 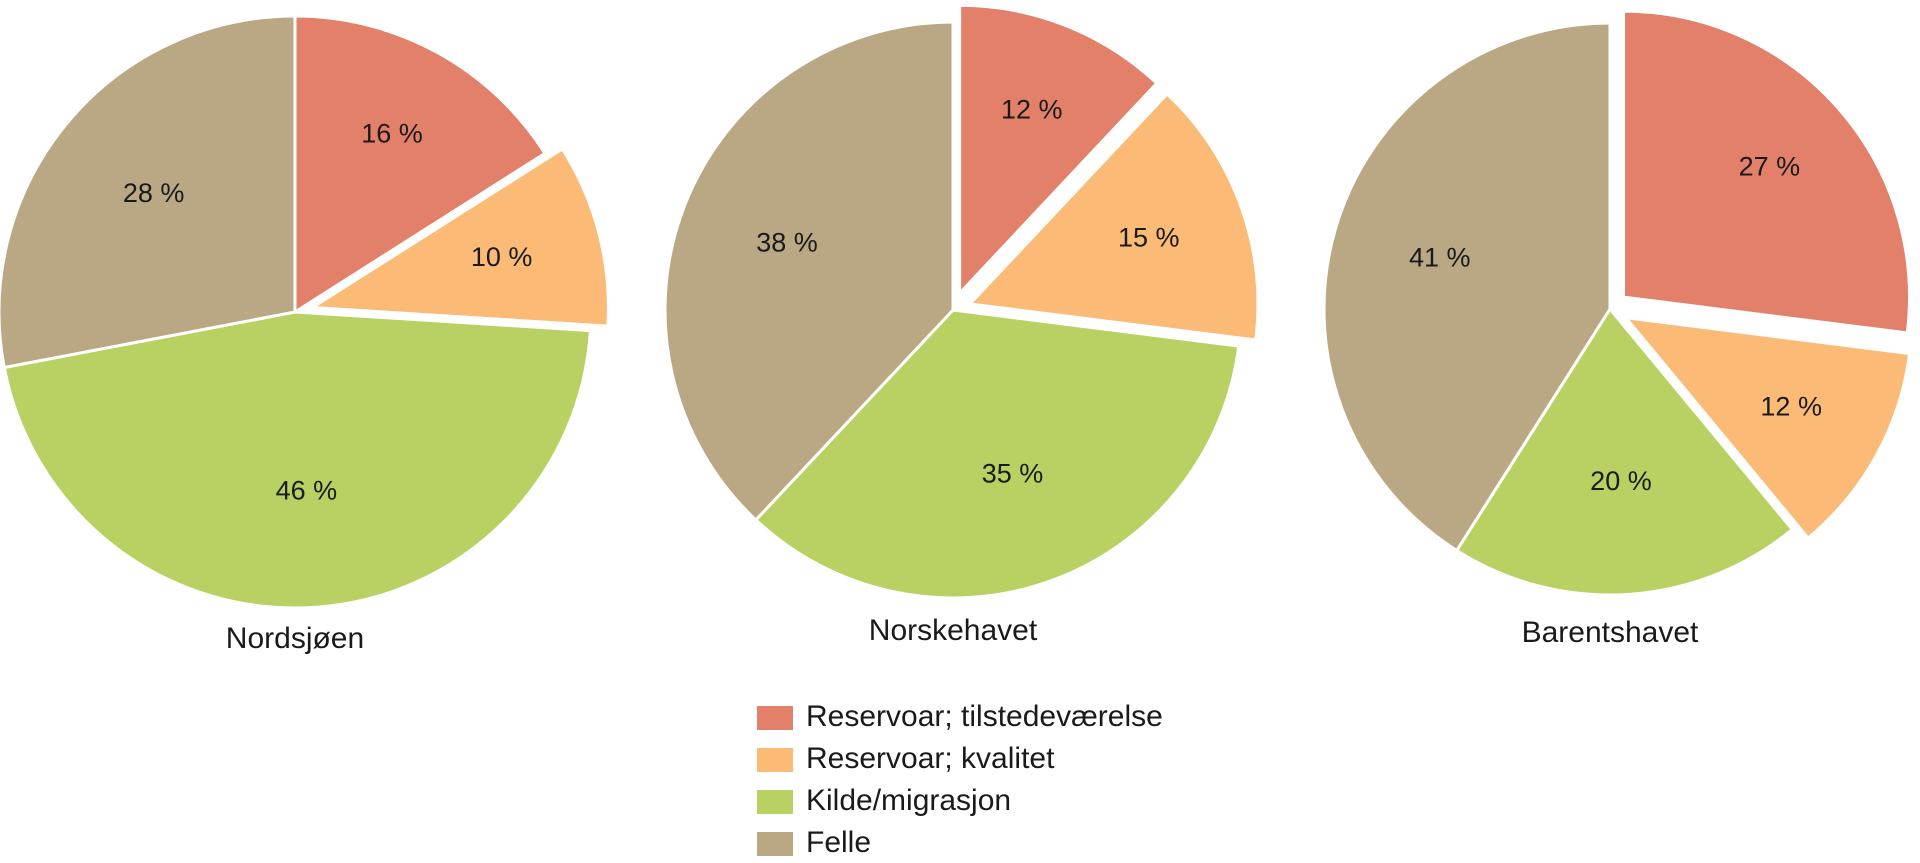 I want to click on slice-value-label: 20 %, so click(x=1621, y=481).